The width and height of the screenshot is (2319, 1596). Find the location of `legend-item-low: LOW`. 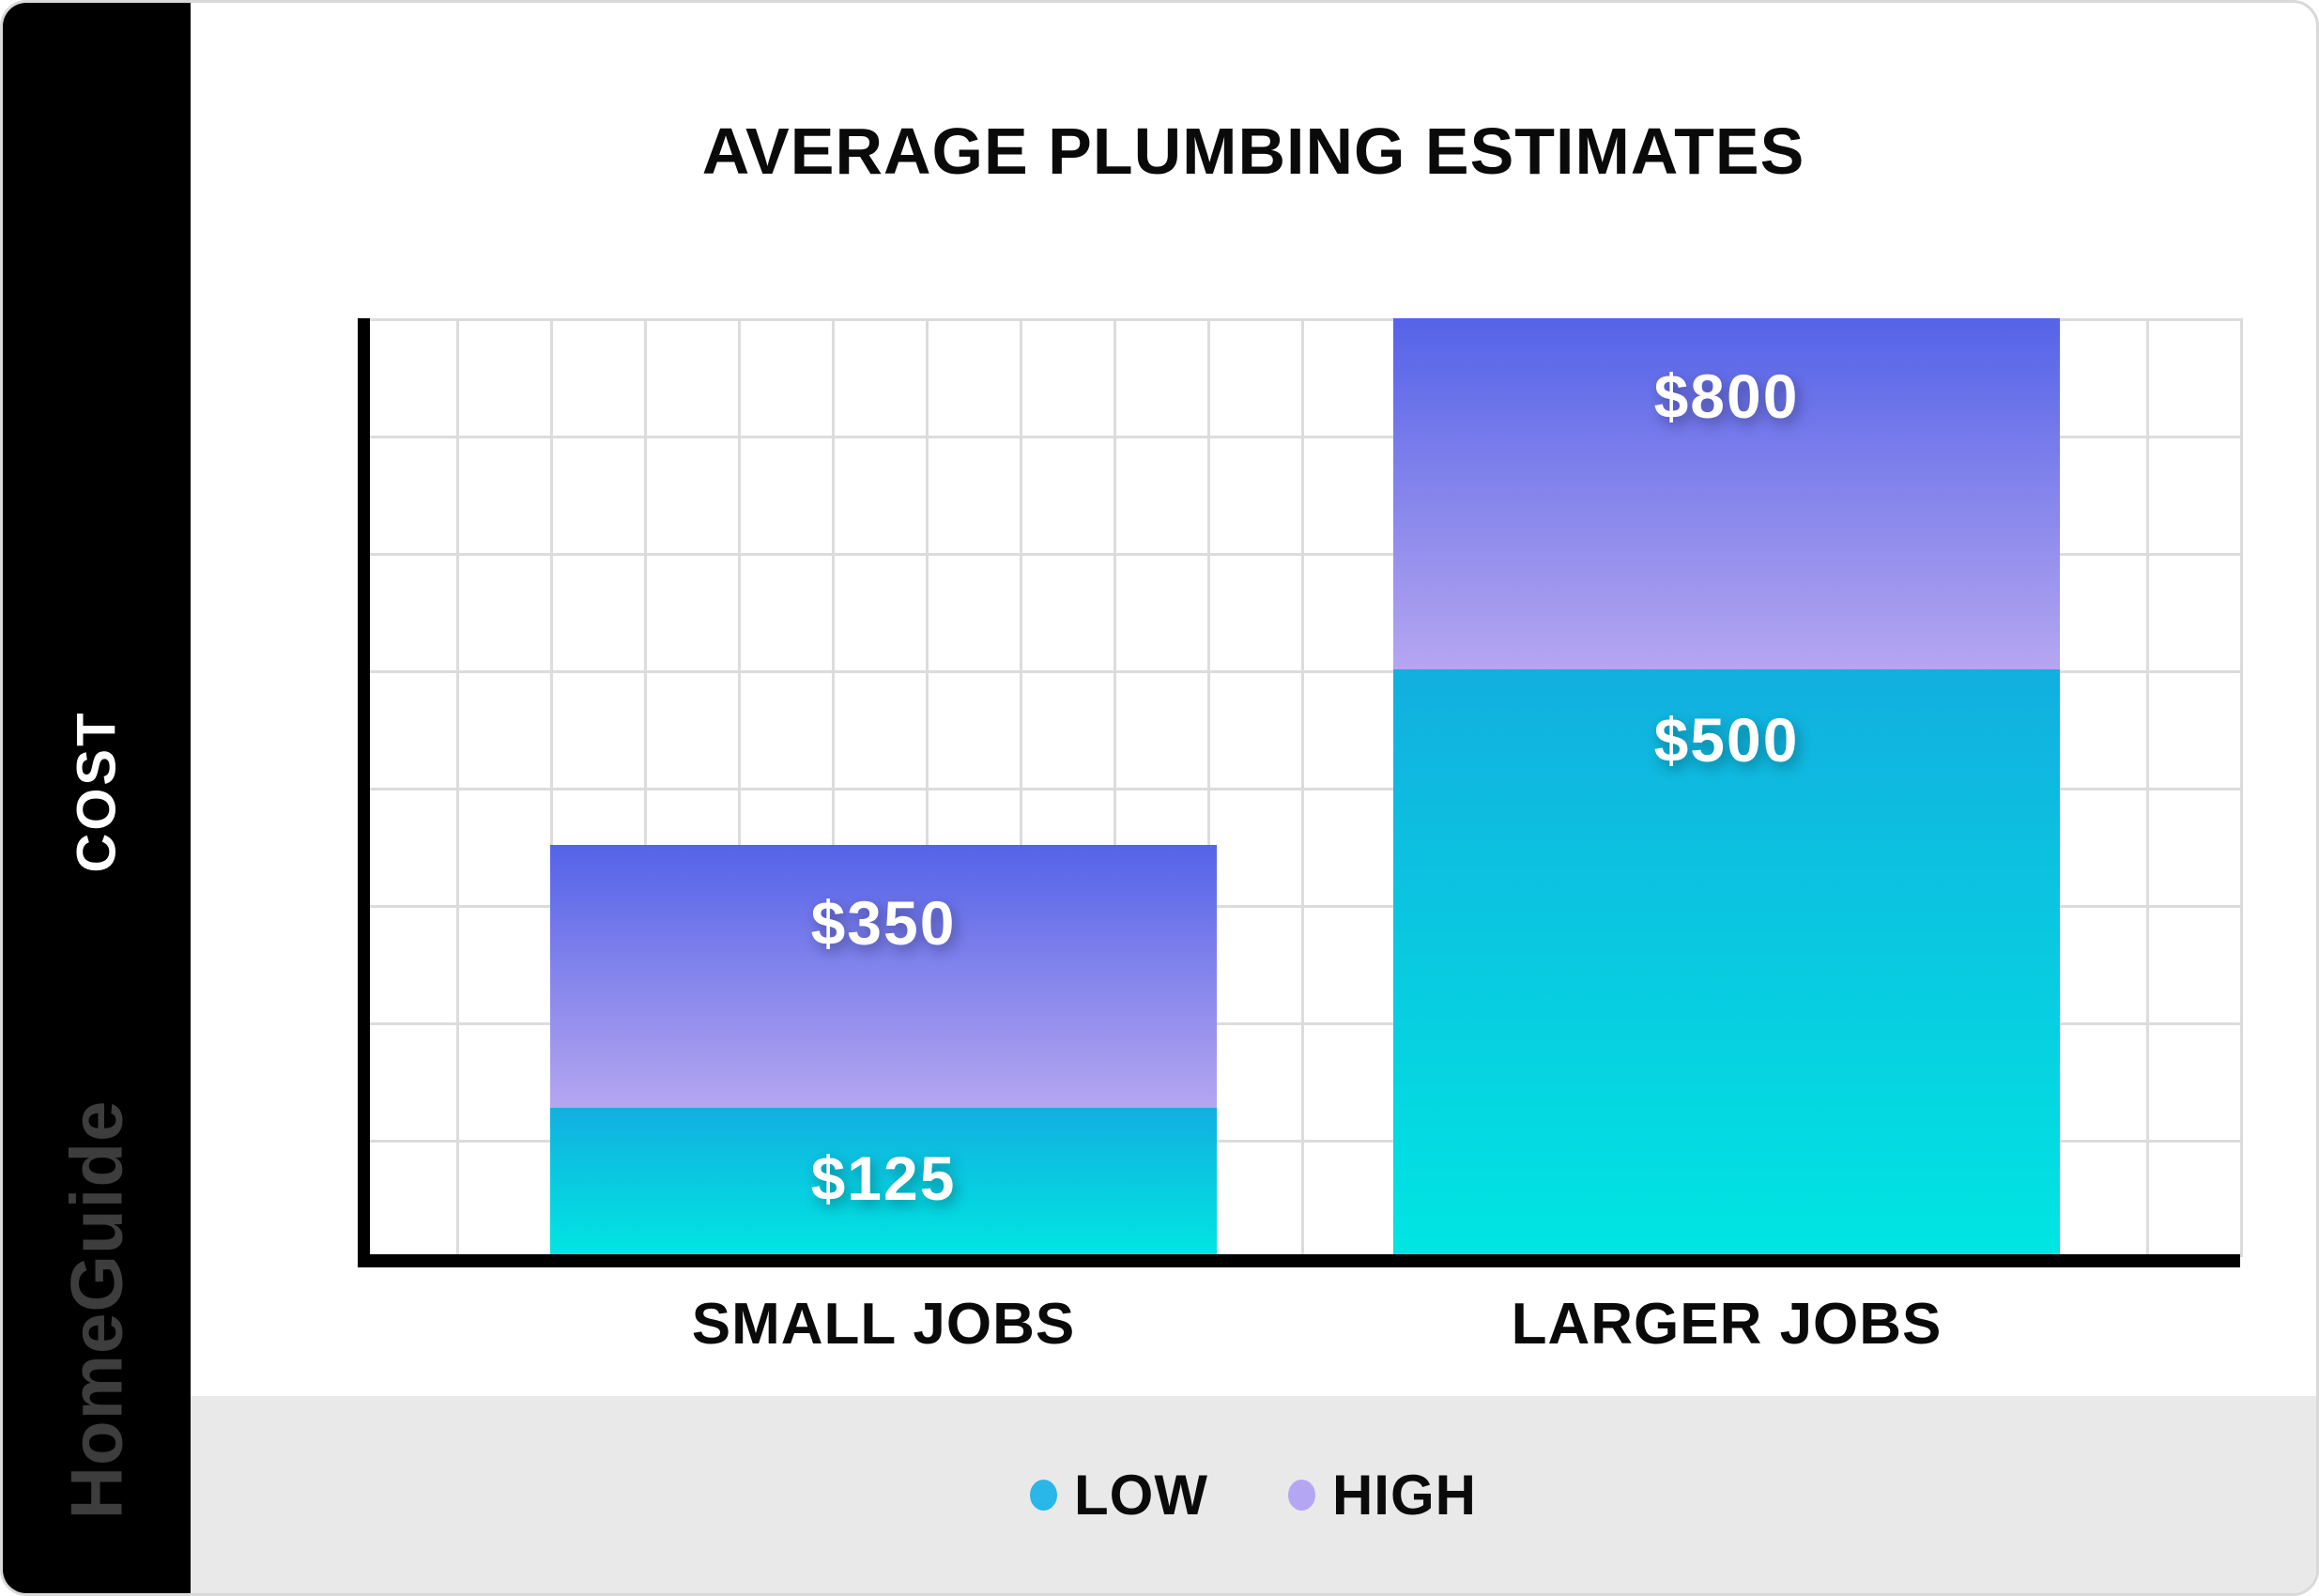

legend-item-low: LOW is located at coordinates (1119, 1495).